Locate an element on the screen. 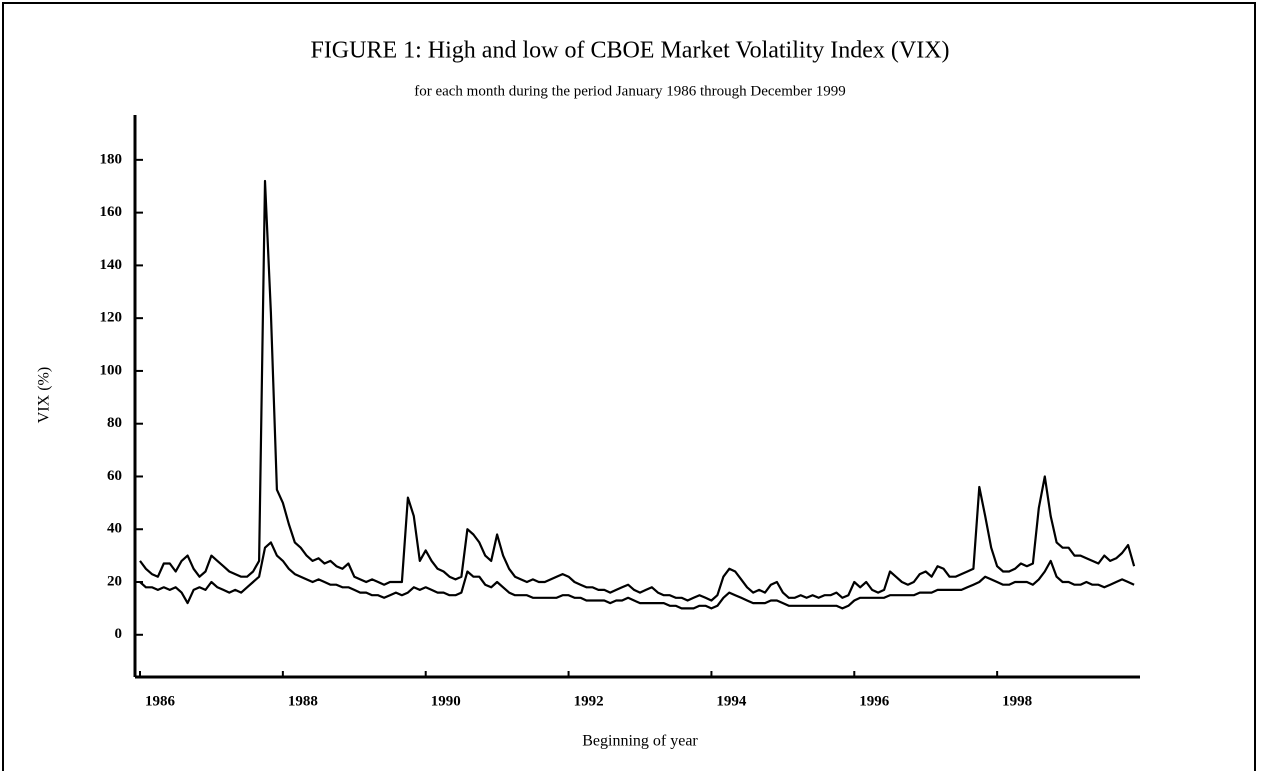 The height and width of the screenshot is (771, 1269). y-tick-label: 20 is located at coordinates (114, 581).